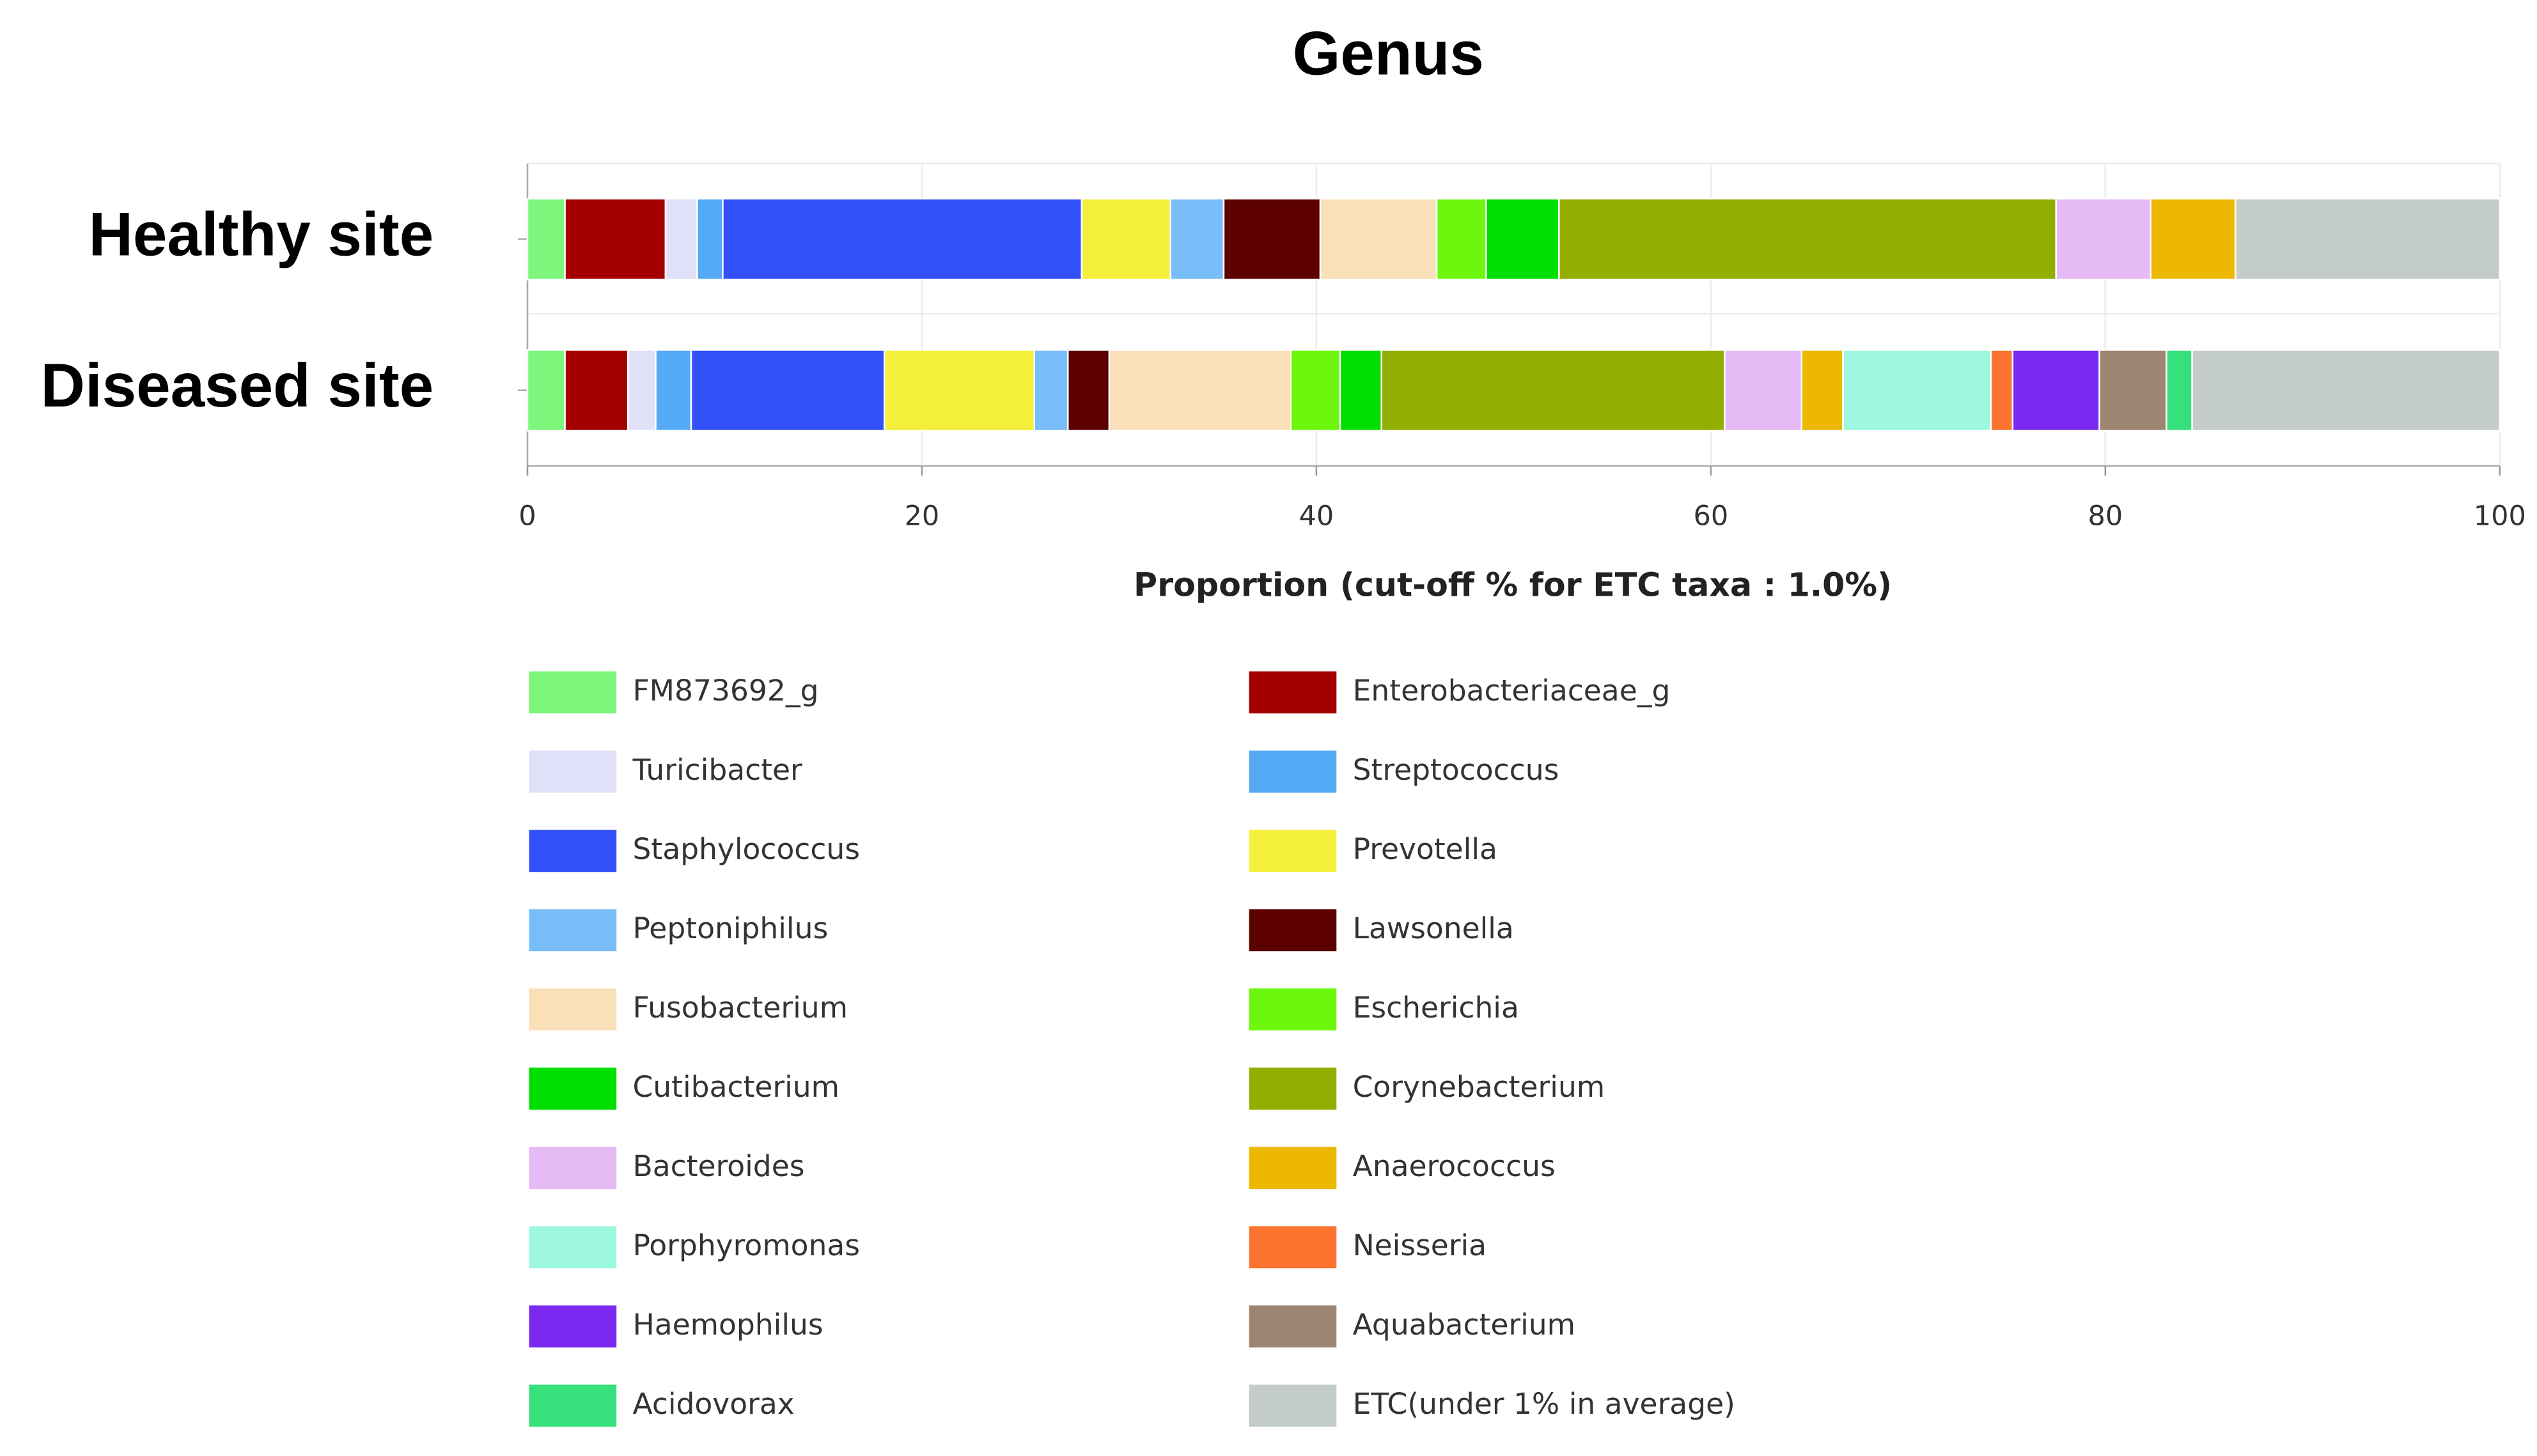 The height and width of the screenshot is (1456, 2537). What do you see at coordinates (1436, 1008) in the screenshot?
I see `legend-label: Escherichia` at bounding box center [1436, 1008].